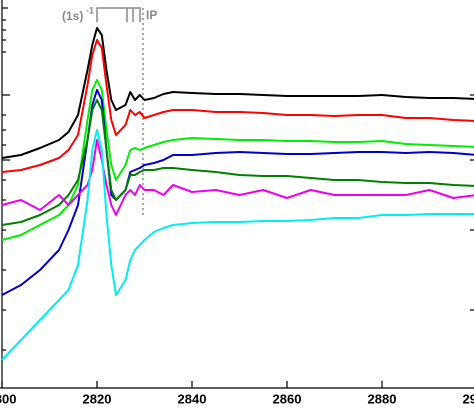 Image resolution: width=474 pixels, height=414 pixels. I want to click on x-tick-label: 2800, so click(8, 398).